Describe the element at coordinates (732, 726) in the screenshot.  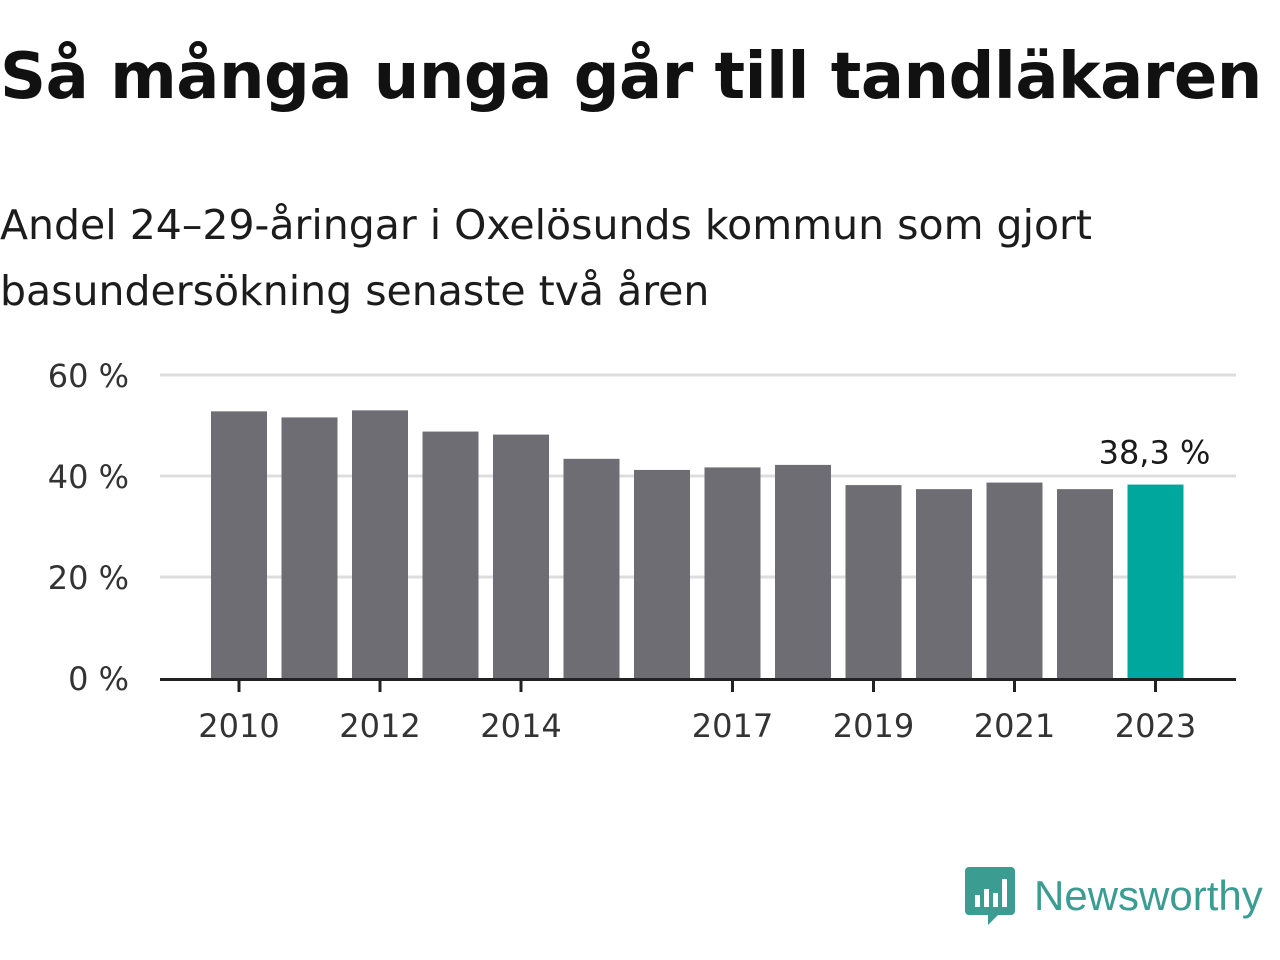
I see `x-tick-label: 2017` at that location.